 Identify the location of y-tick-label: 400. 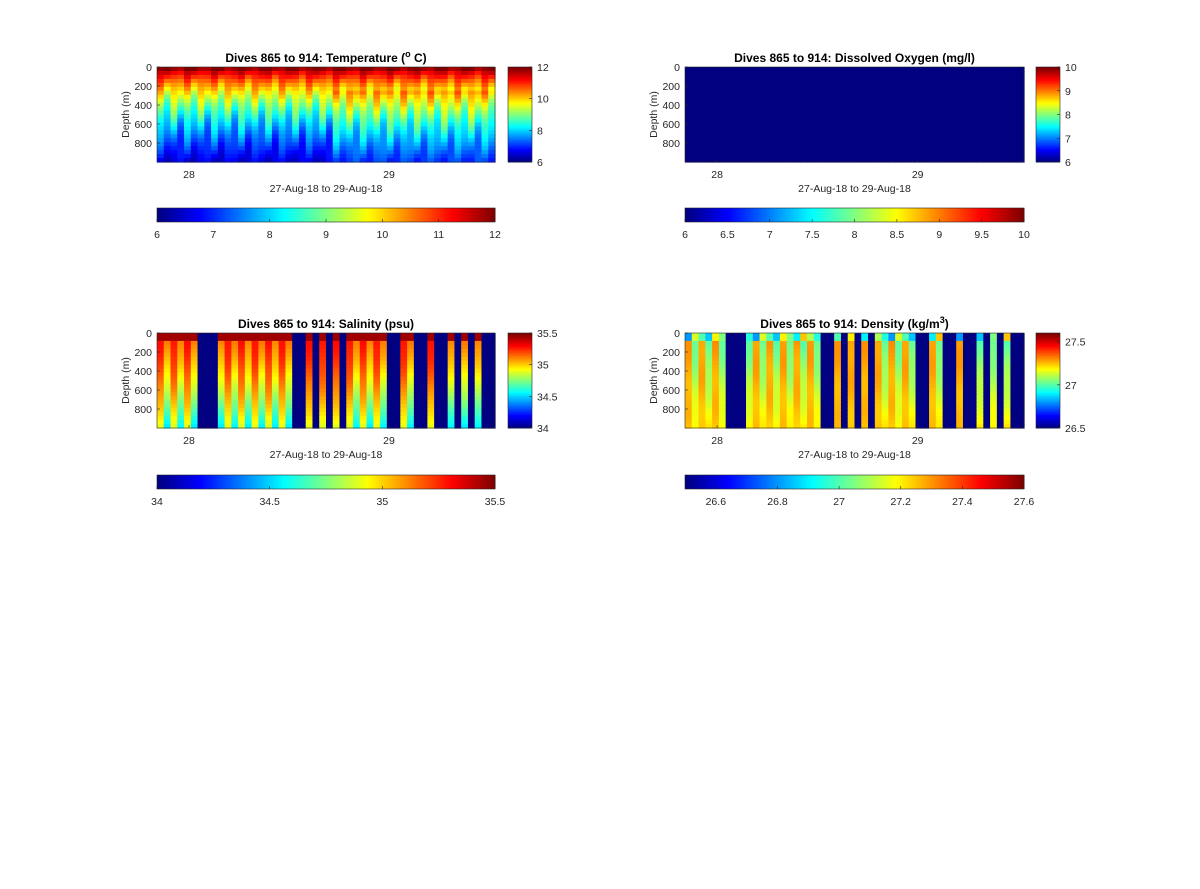
(671, 106).